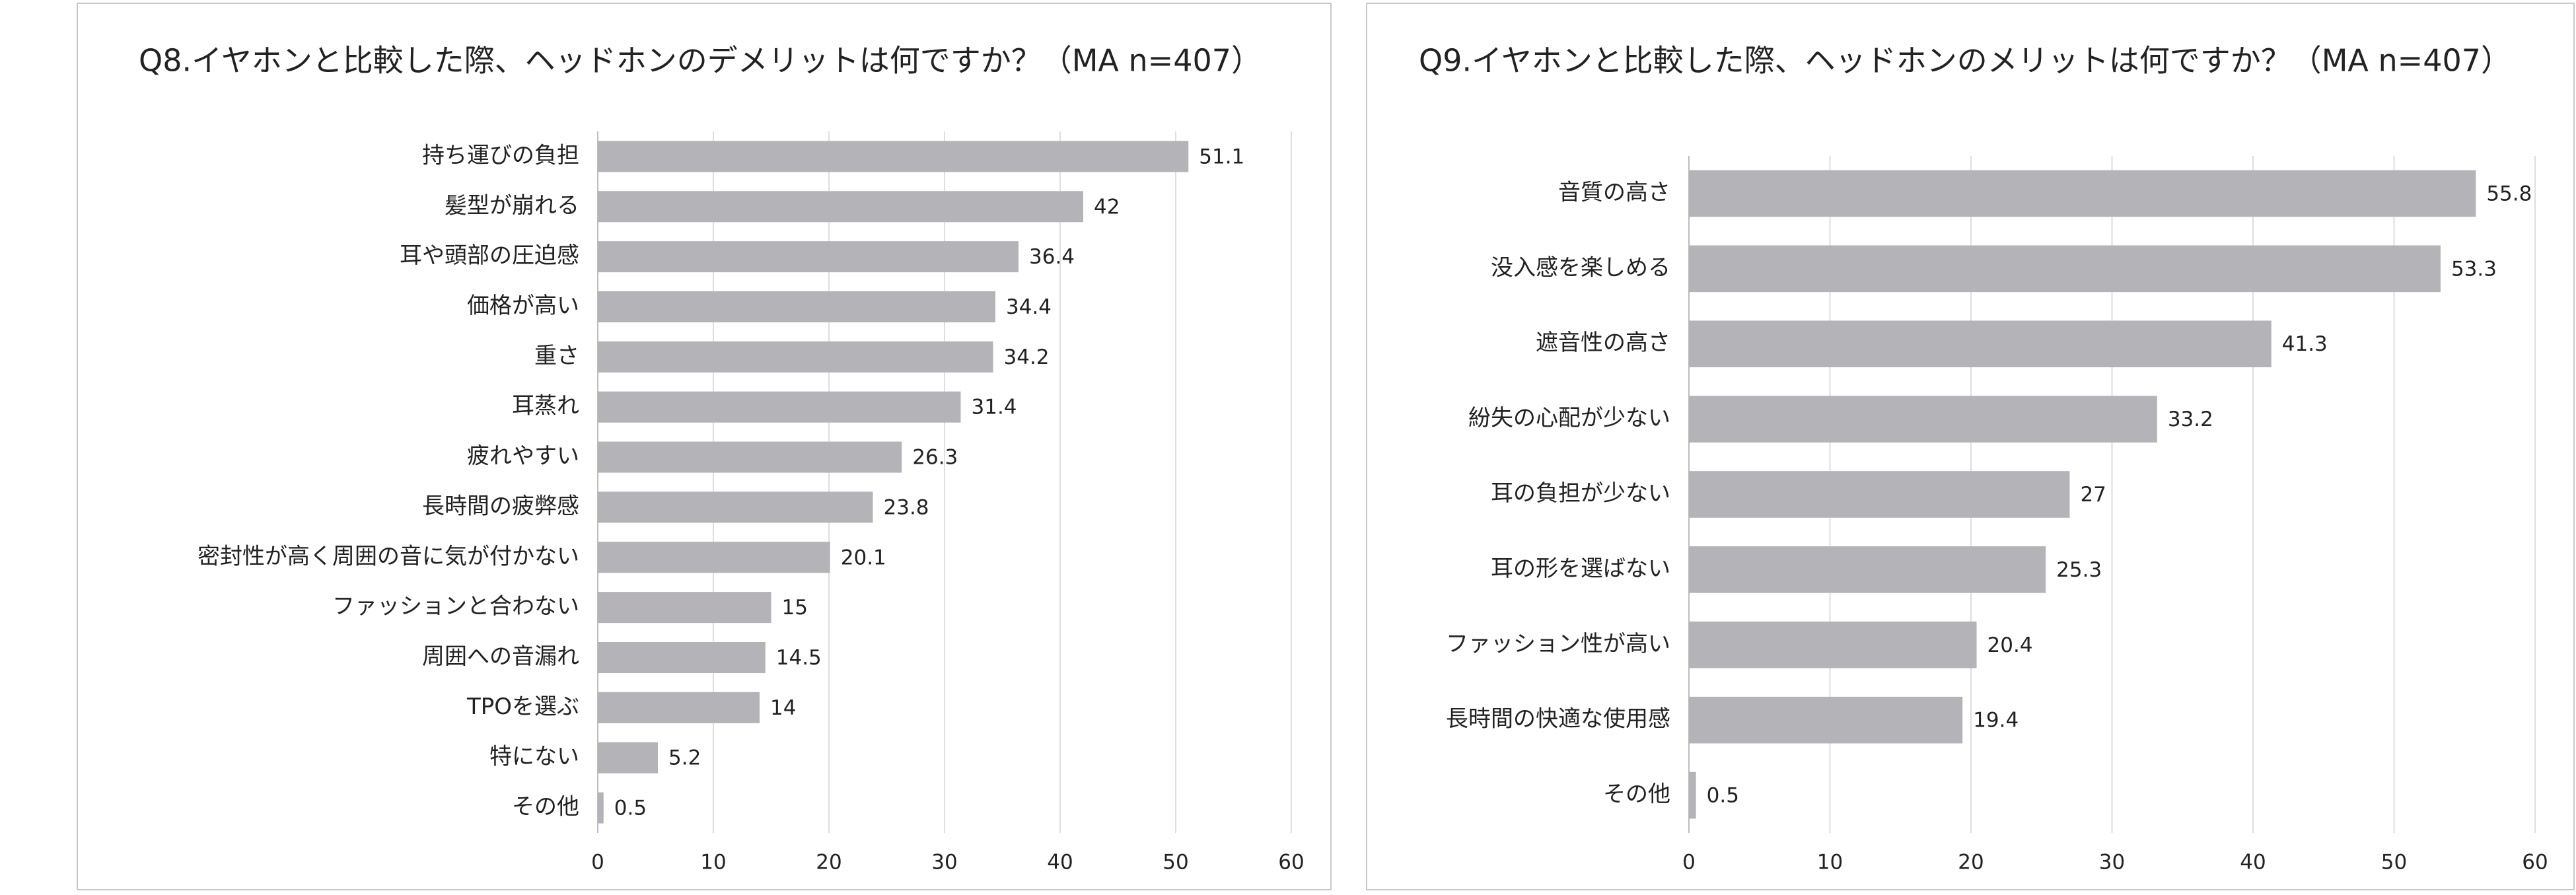 The height and width of the screenshot is (895, 2576). Describe the element at coordinates (1580, 494) in the screenshot. I see `y-tick-label: 耳の負担が少ない` at that location.